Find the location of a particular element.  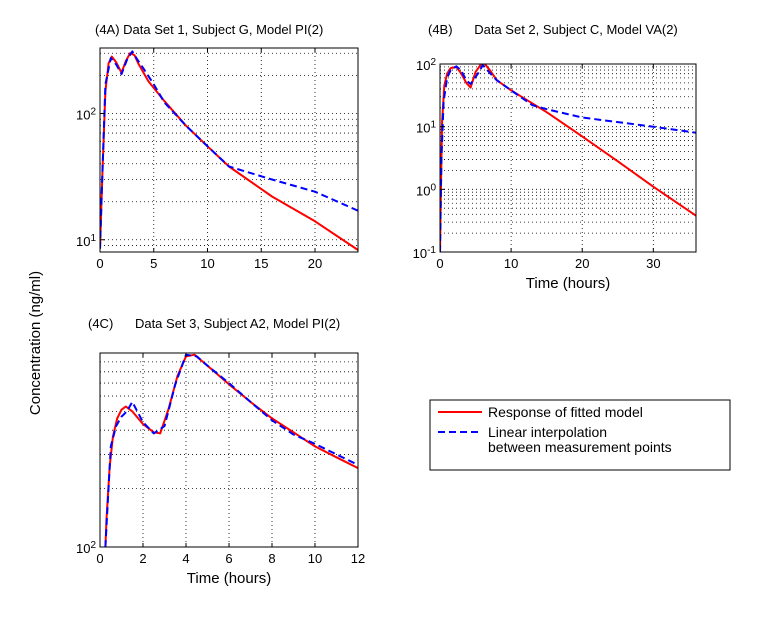

x-tick-label: 4 is located at coordinates (185, 558).